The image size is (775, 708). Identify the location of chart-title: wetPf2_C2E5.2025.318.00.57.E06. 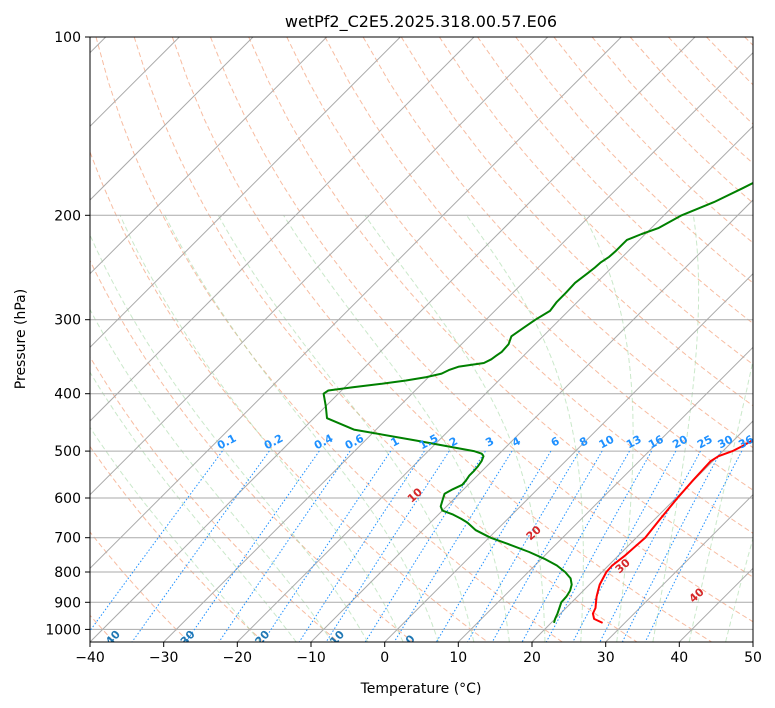
(421, 22).